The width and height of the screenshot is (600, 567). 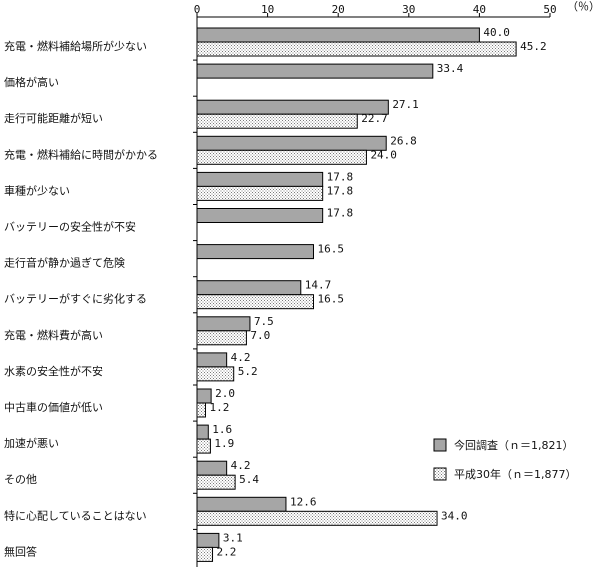 I want to click on bar-value-label: 1.6, so click(x=222, y=429).